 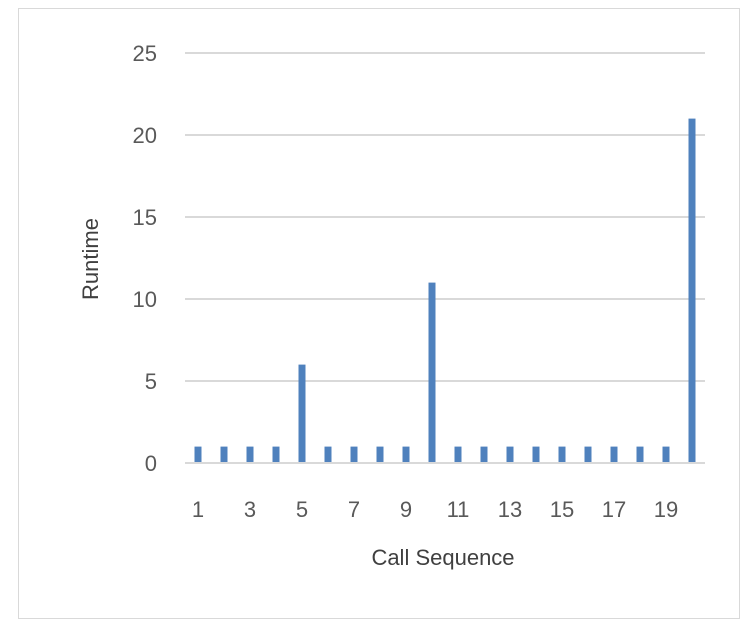 What do you see at coordinates (145, 217) in the screenshot?
I see `y-tick-label: 15` at bounding box center [145, 217].